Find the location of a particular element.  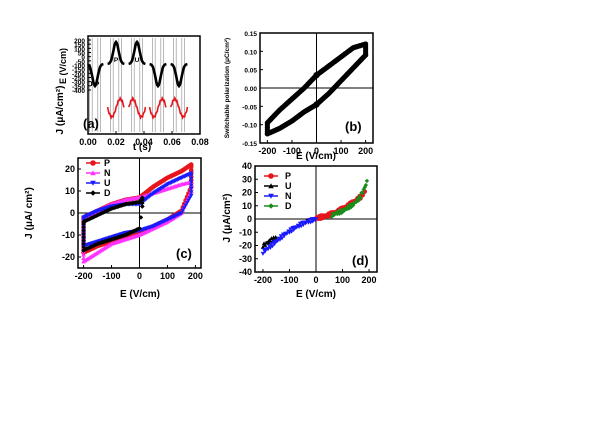

panel-a-guides is located at coordinates (137, 85).